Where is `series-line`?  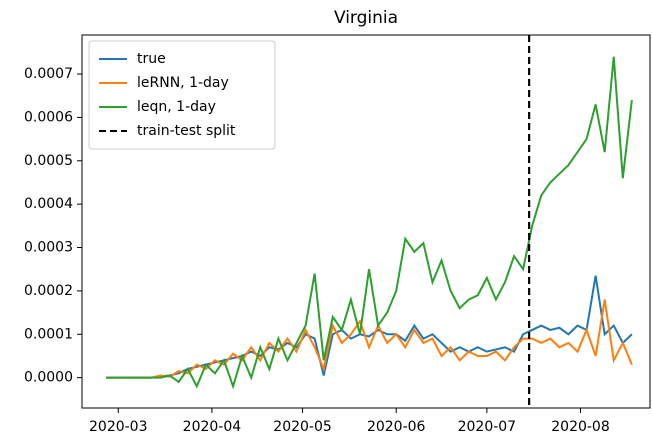 series-line is located at coordinates (369, 339).